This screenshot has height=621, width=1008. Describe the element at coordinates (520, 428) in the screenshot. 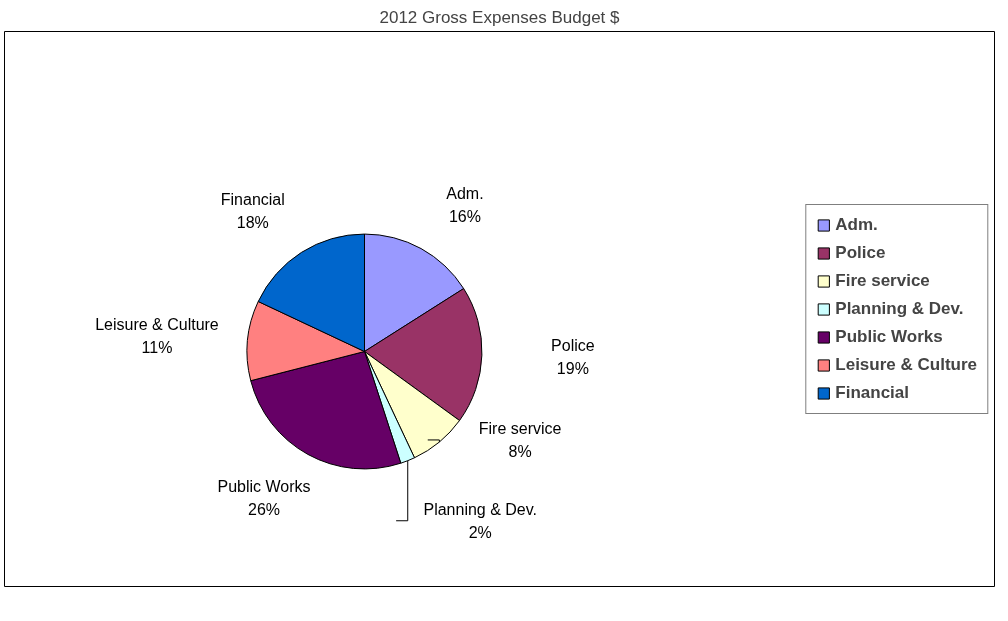

I see `slice-label: Fire service` at that location.